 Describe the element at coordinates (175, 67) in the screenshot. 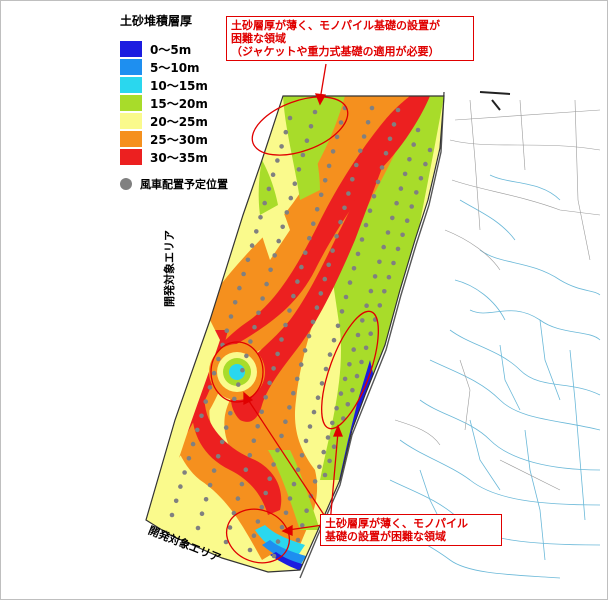

I see `legend-label: 5～10m` at that location.